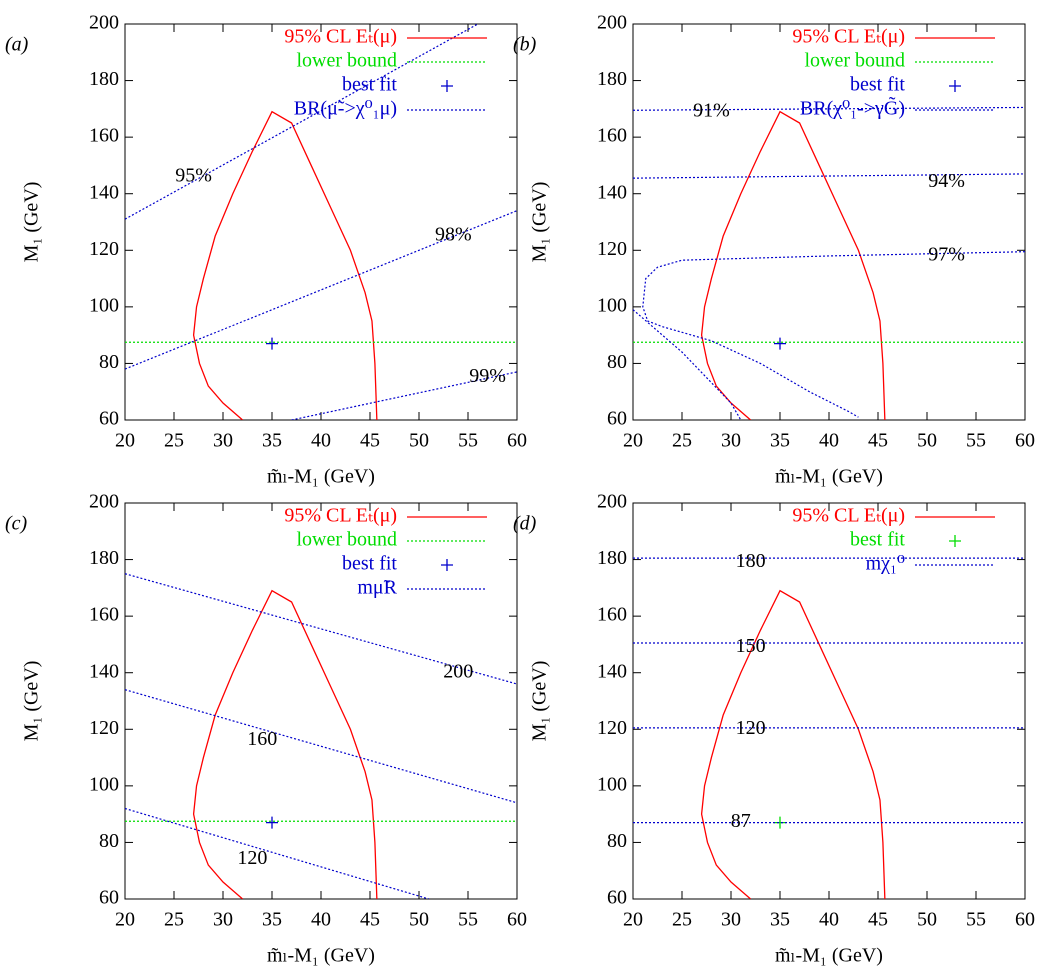 The image size is (1048, 976). I want to click on contour-label: 97%, so click(946, 255).